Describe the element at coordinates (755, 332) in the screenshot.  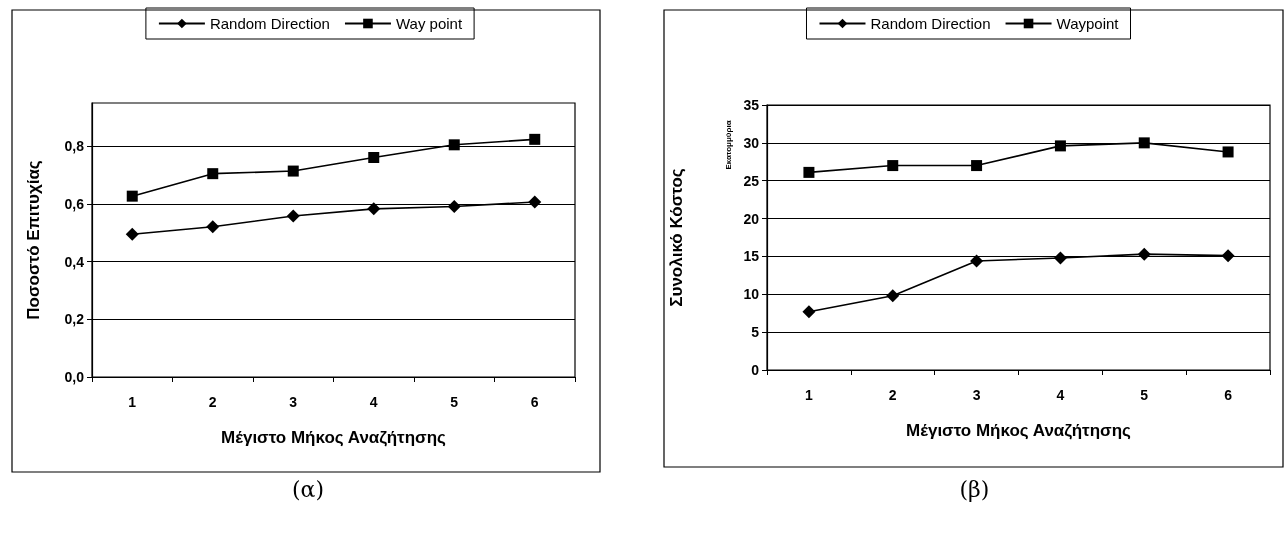
I see `y-tick-label: 5` at that location.